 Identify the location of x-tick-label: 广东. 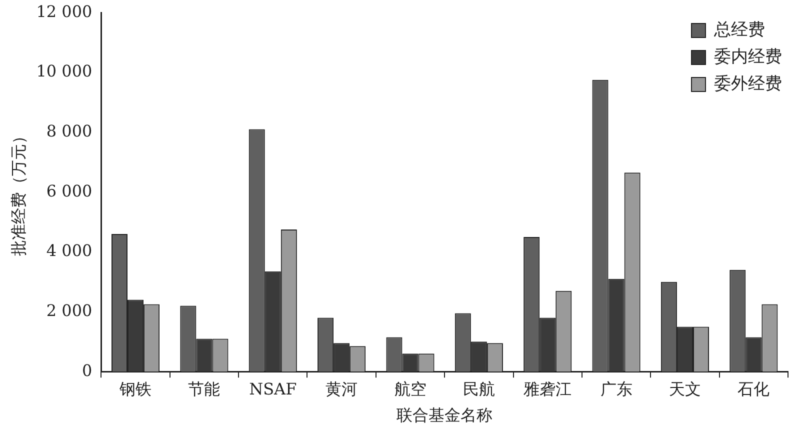
(616, 388).